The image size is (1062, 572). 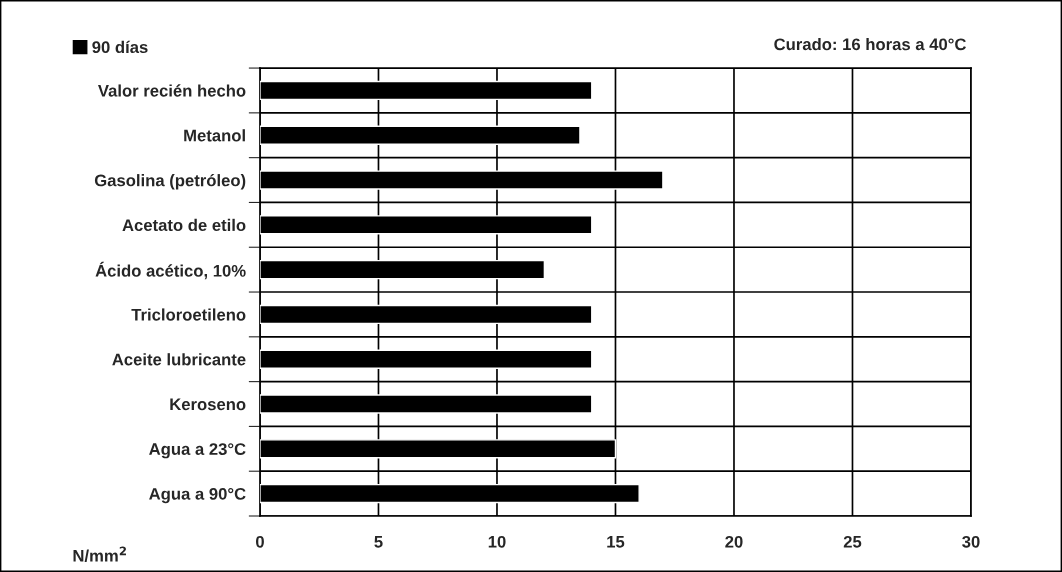 I want to click on y-tick-label: Ácido acético, 10%, so click(x=170, y=270).